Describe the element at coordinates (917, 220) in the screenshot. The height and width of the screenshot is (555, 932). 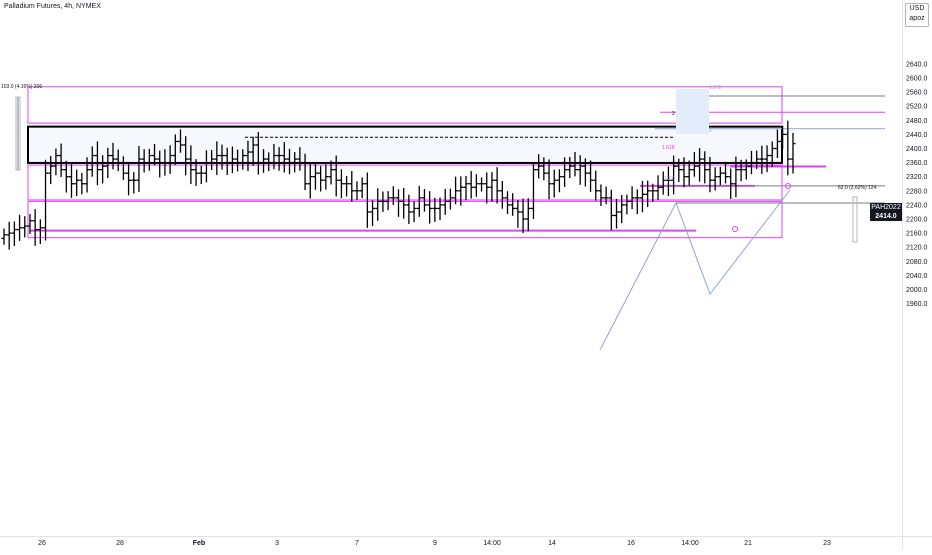
I see `price-tick-label: 2200.0` at that location.